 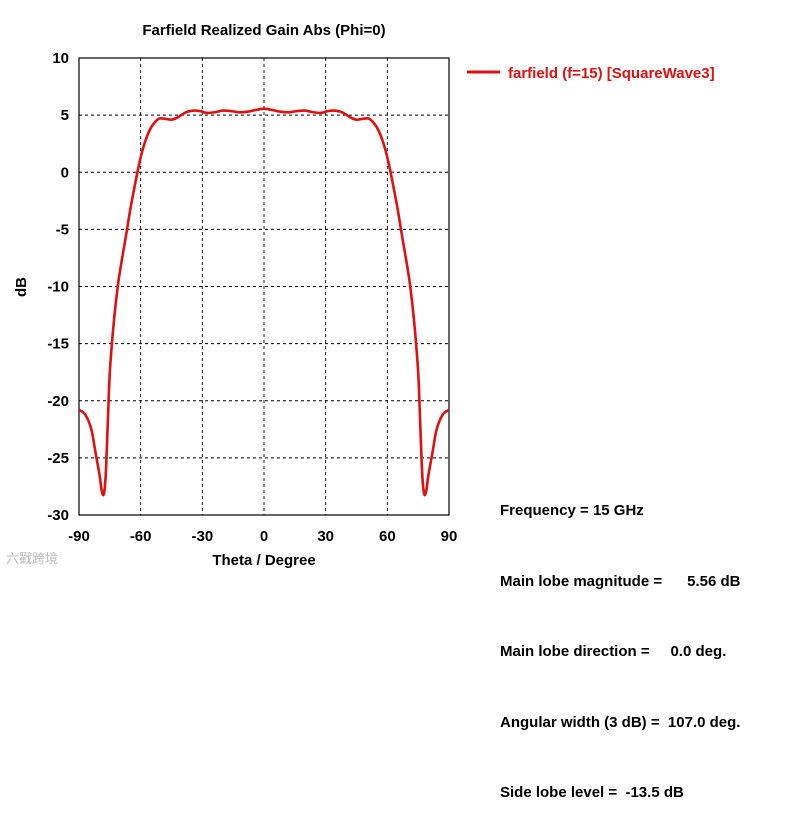 I want to click on y-tick-label: 0, so click(x=65, y=172).